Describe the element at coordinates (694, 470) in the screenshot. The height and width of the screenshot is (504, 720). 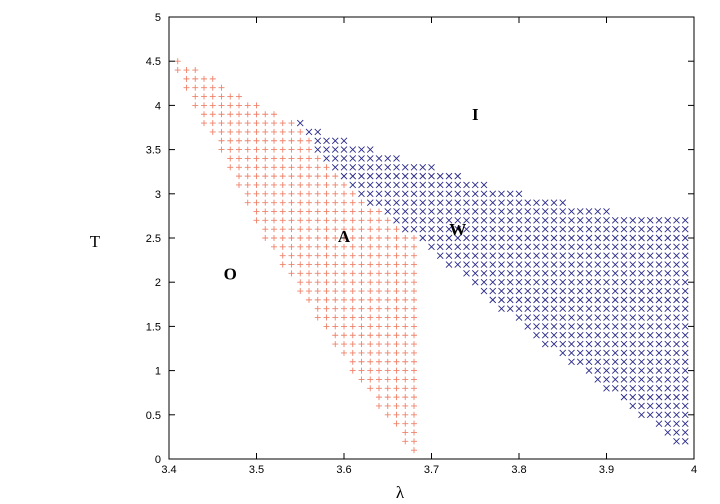
I see `x-tick-label: 4` at that location.